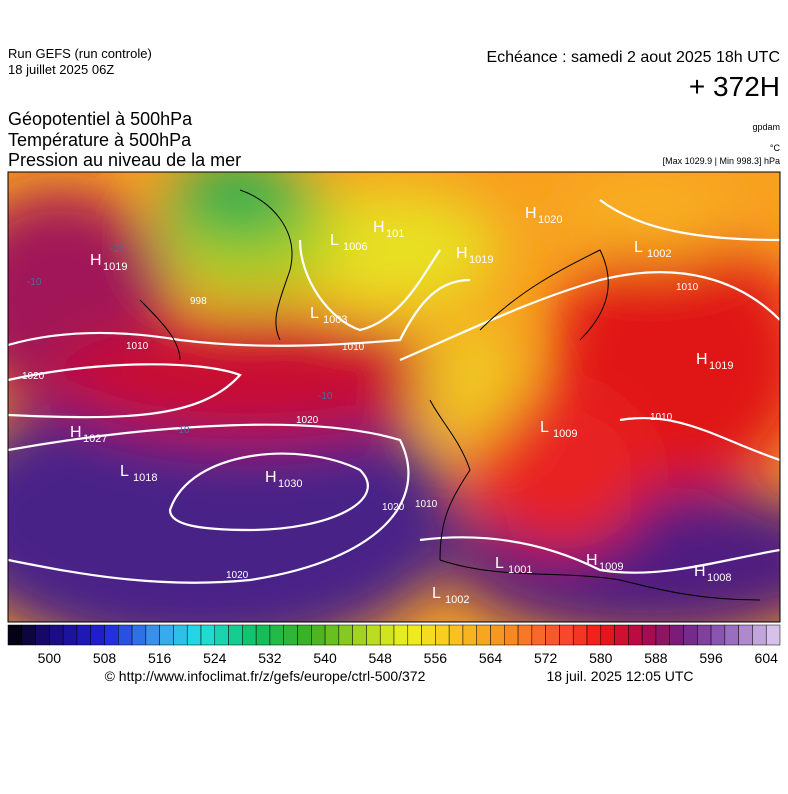 The width and height of the screenshot is (788, 794). I want to click on colorbar-label: 540, so click(325, 658).